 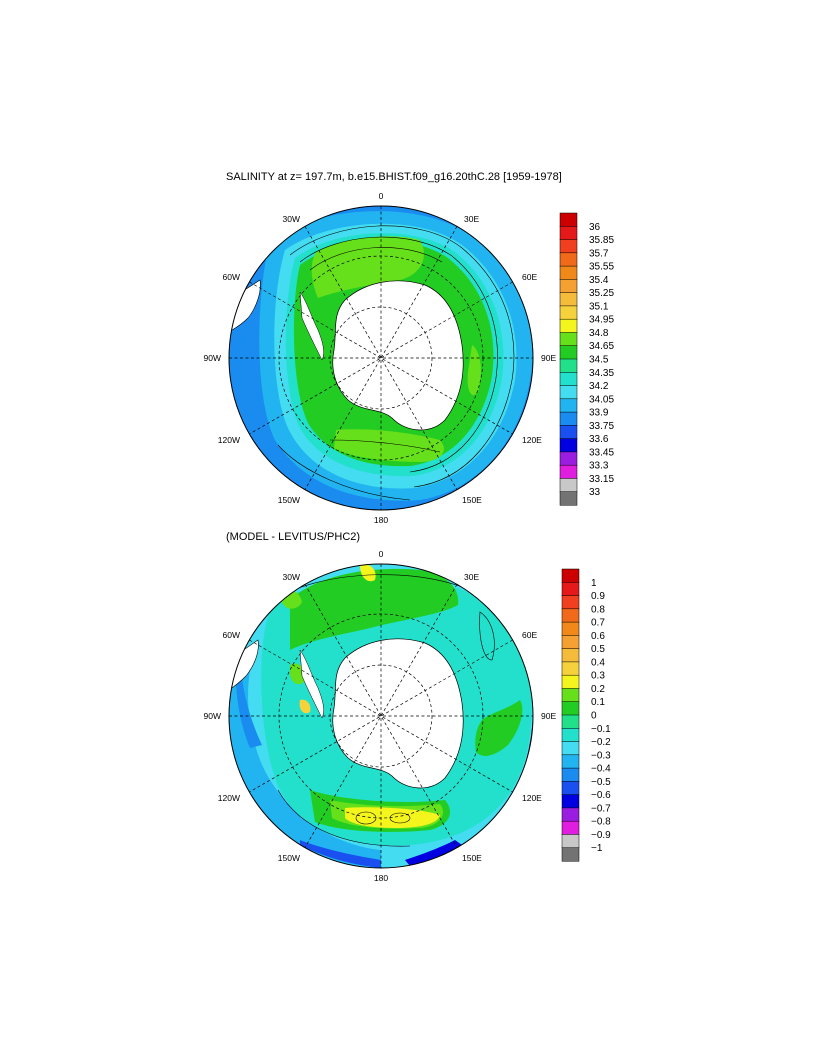 I want to click on salinity-colorbar-label: 35.25, so click(x=601, y=293).